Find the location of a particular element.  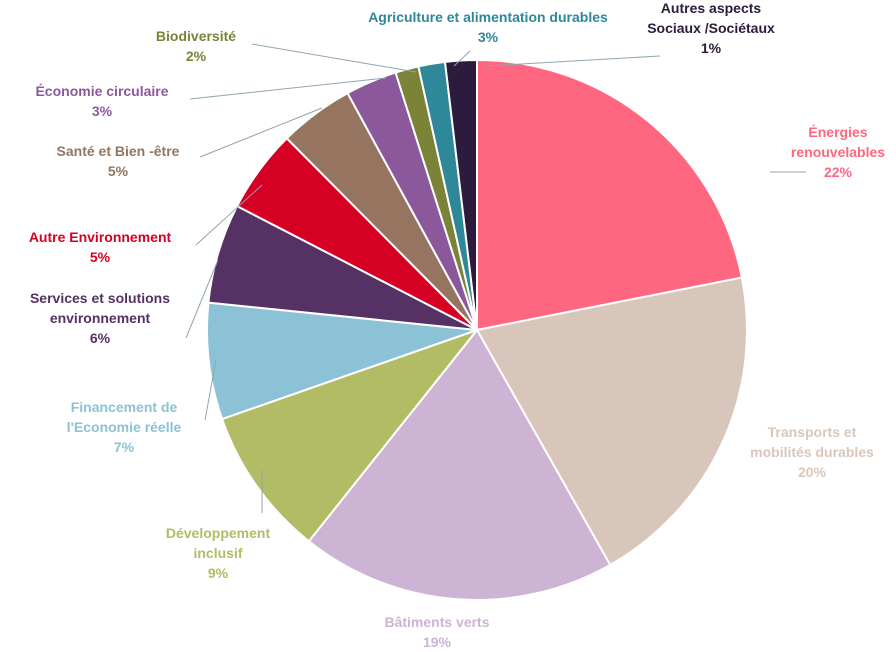

data-label-category: renouvelables is located at coordinates (838, 152).